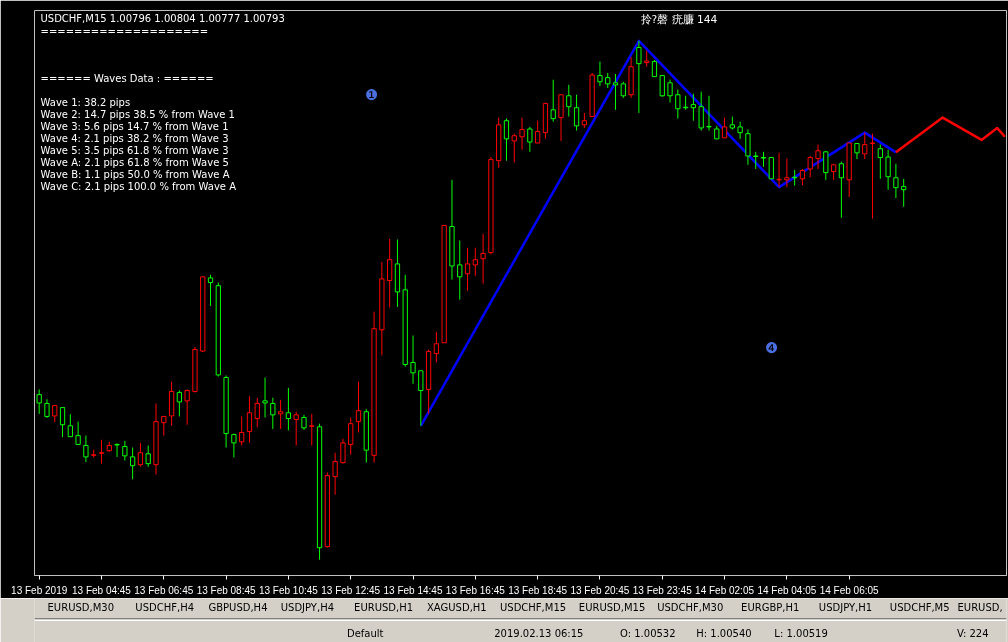 This screenshot has height=642, width=1008. I want to click on text: H: 1.00540, so click(724, 633).